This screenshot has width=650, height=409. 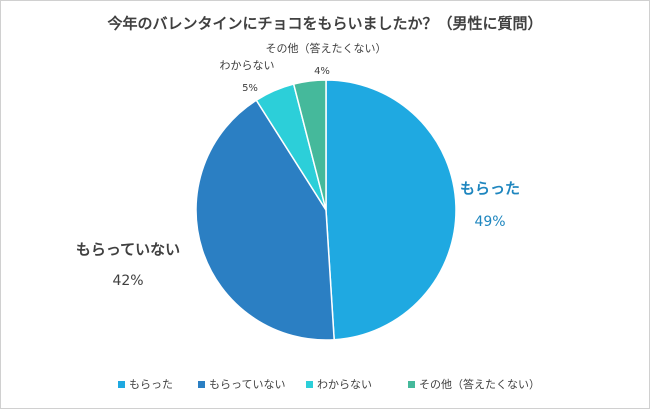 What do you see at coordinates (127, 281) in the screenshot?
I see `data-label-value: 42%` at bounding box center [127, 281].